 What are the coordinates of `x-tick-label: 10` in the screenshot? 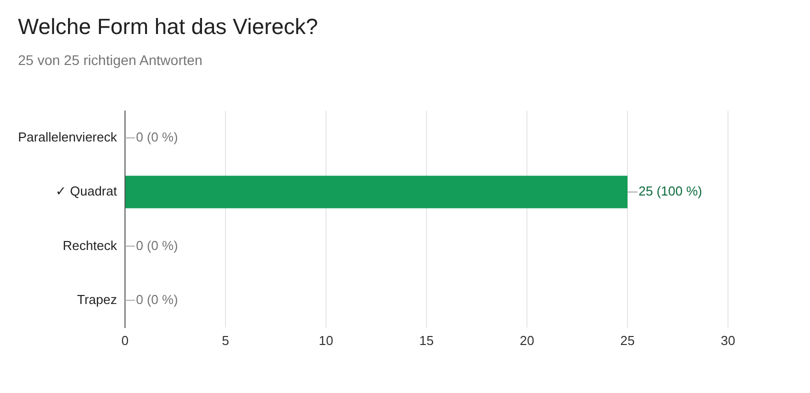 It's located at (326, 340).